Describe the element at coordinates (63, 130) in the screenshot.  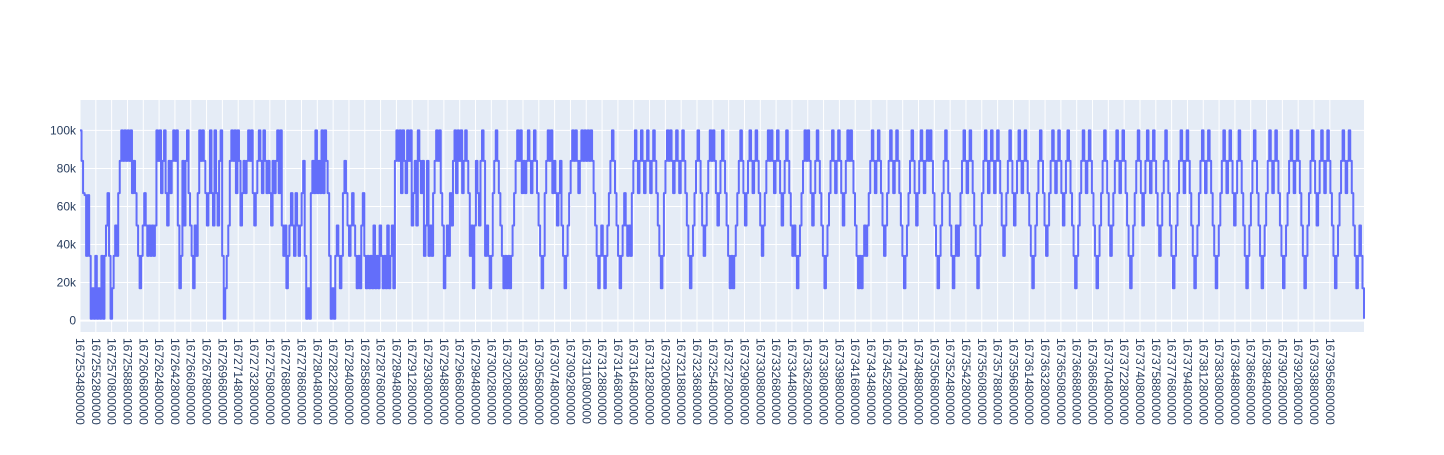
I see `y-tick-label: 100k` at that location.